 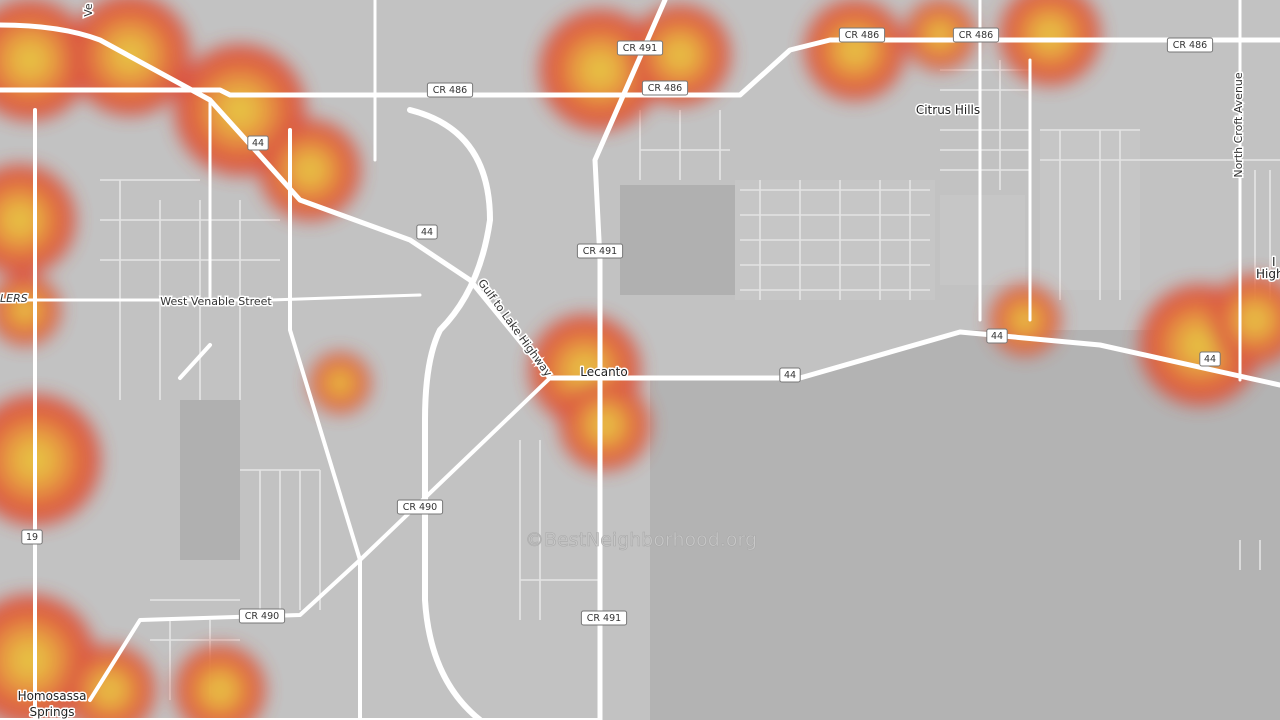 What do you see at coordinates (216, 301) in the screenshot?
I see `street-label: West Venable Street` at bounding box center [216, 301].